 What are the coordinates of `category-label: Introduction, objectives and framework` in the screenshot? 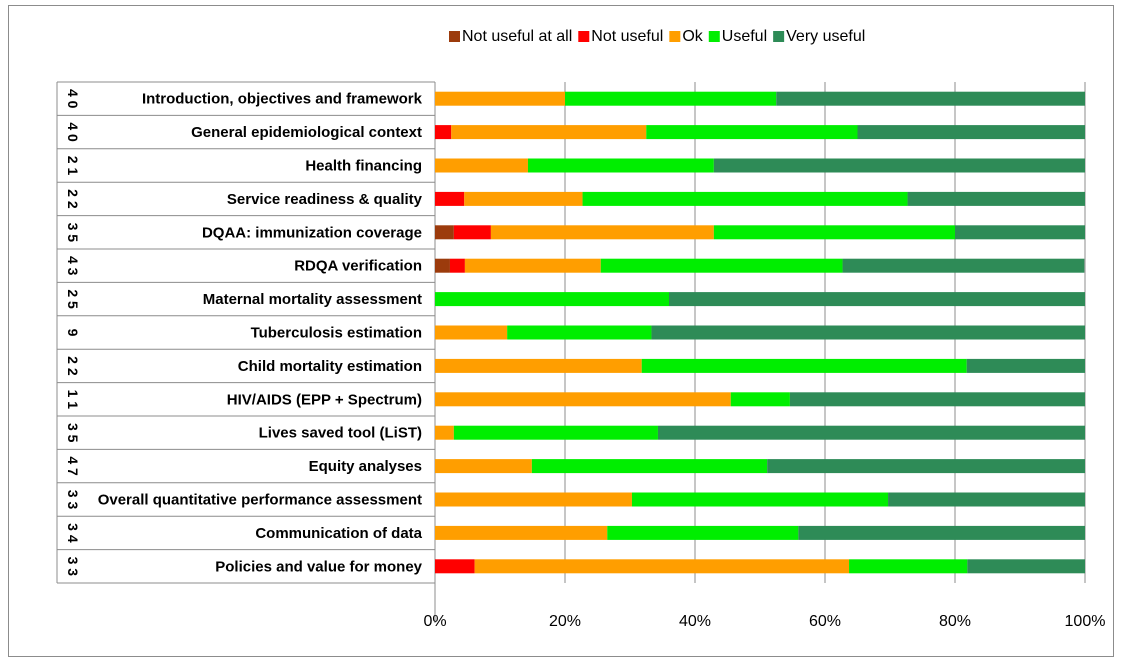 It's located at (282, 99).